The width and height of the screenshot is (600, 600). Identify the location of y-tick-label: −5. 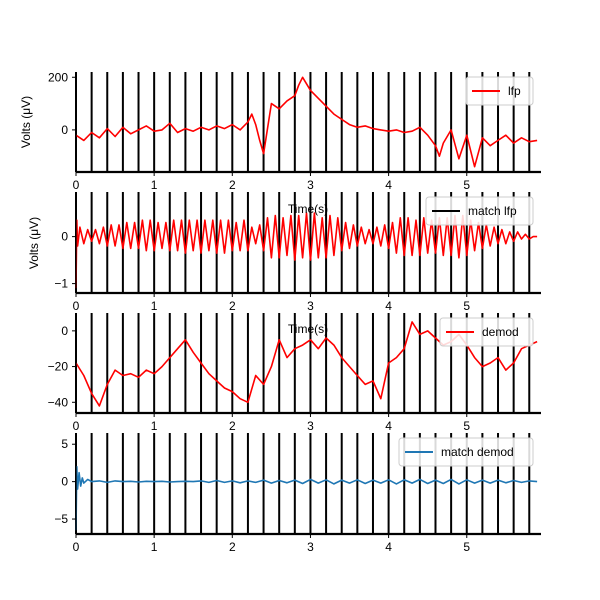
(61, 519).